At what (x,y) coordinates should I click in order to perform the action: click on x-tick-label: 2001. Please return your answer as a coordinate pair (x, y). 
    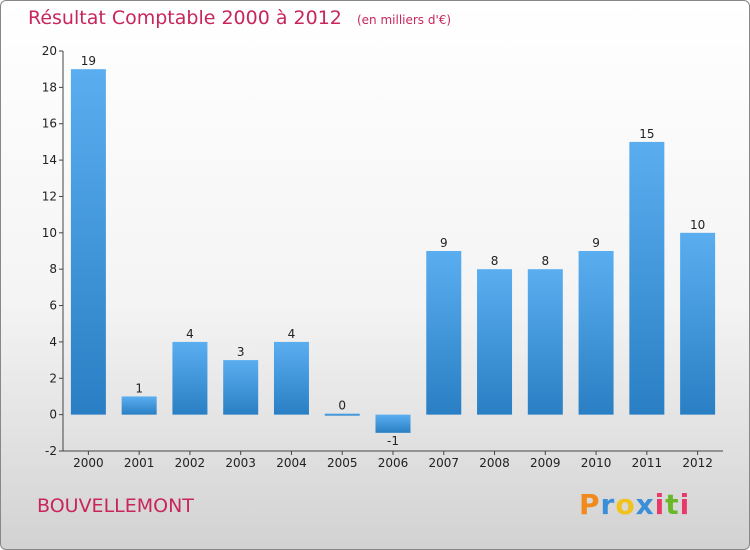
    Looking at the image, I should click on (139, 463).